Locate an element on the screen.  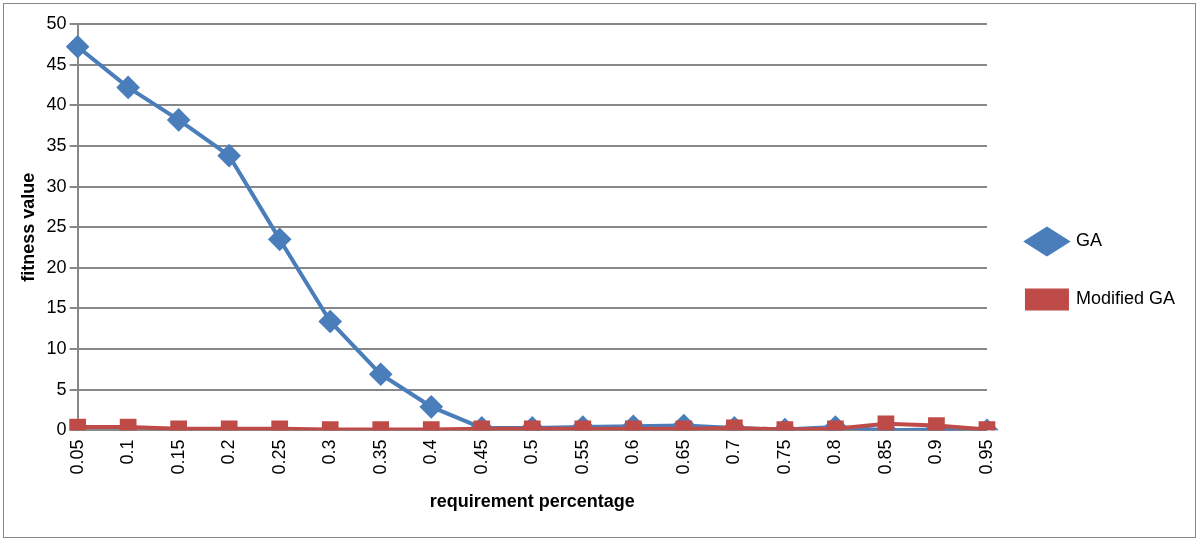
y-tick-label: 35 is located at coordinates (56, 144).